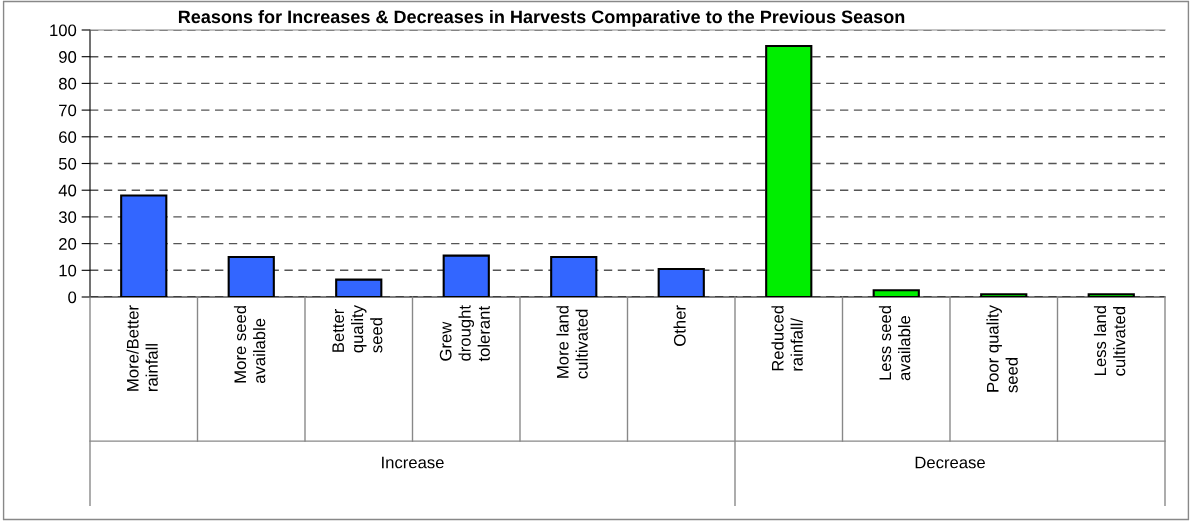  Describe the element at coordinates (67, 190) in the screenshot. I see `y-tick-label: 40` at that location.